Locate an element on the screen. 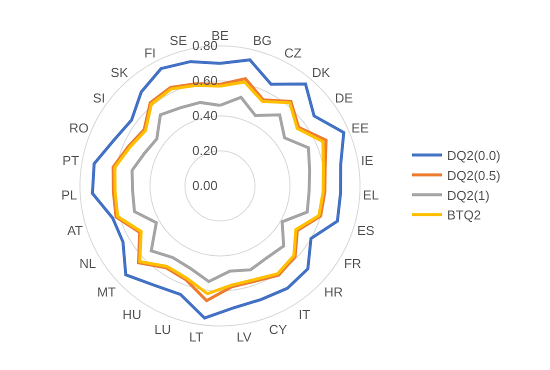 This screenshot has height=370, width=550. spoke-label: LT is located at coordinates (196, 337).